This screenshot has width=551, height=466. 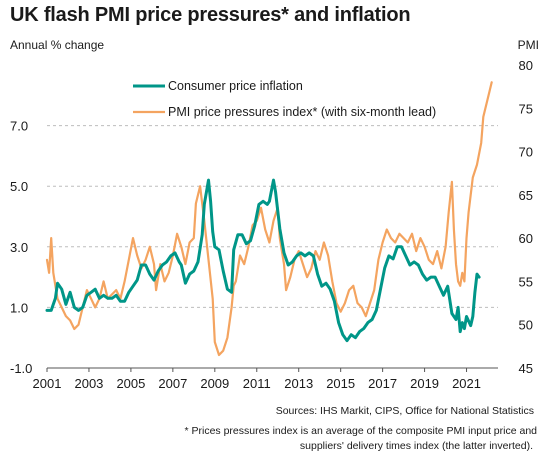 I want to click on y-right-tick-label: 75, so click(x=526, y=108).